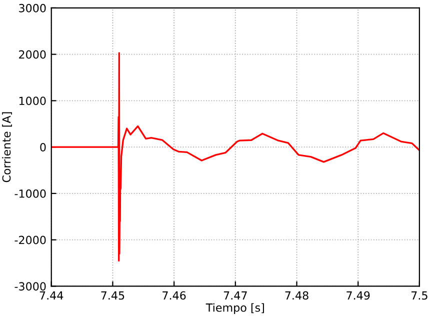 This screenshot has width=428, height=318. Describe the element at coordinates (296, 295) in the screenshot. I see `x-tick-label: 7.48` at that location.